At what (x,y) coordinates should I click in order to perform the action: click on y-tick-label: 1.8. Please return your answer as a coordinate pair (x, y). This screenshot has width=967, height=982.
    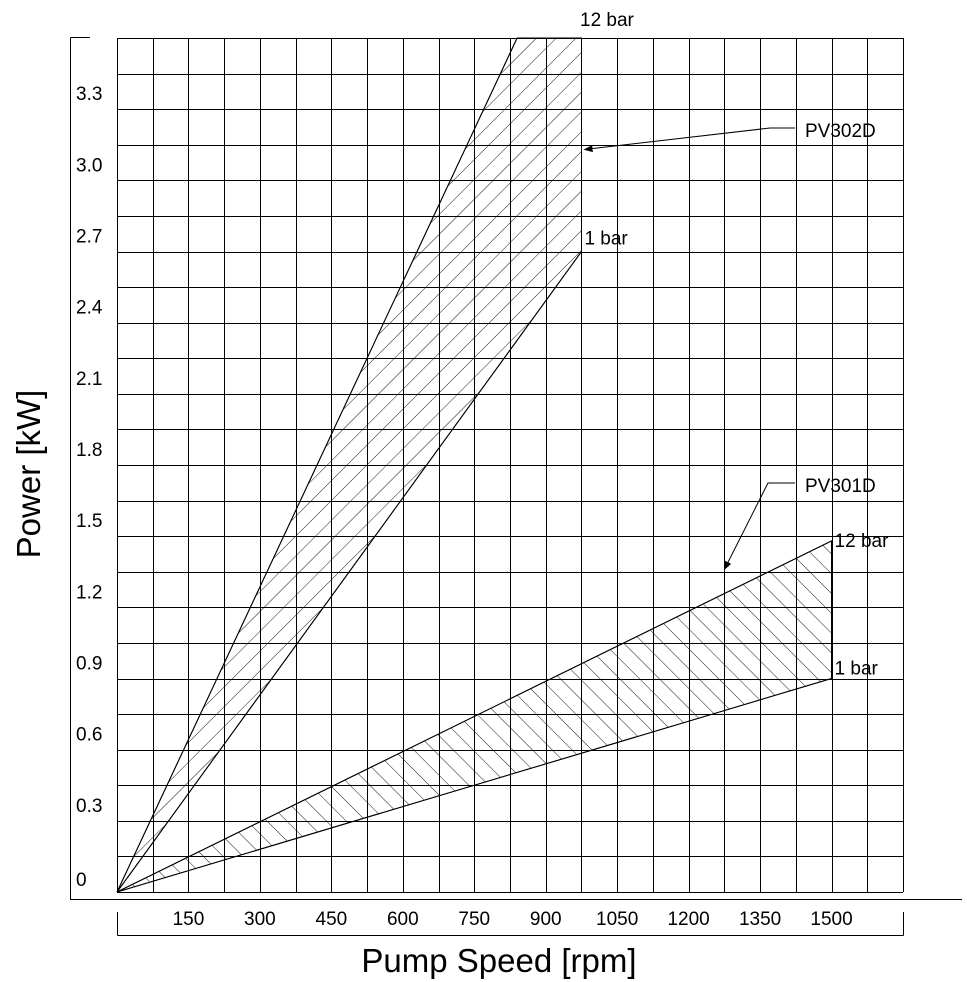
    Looking at the image, I should click on (89, 450).